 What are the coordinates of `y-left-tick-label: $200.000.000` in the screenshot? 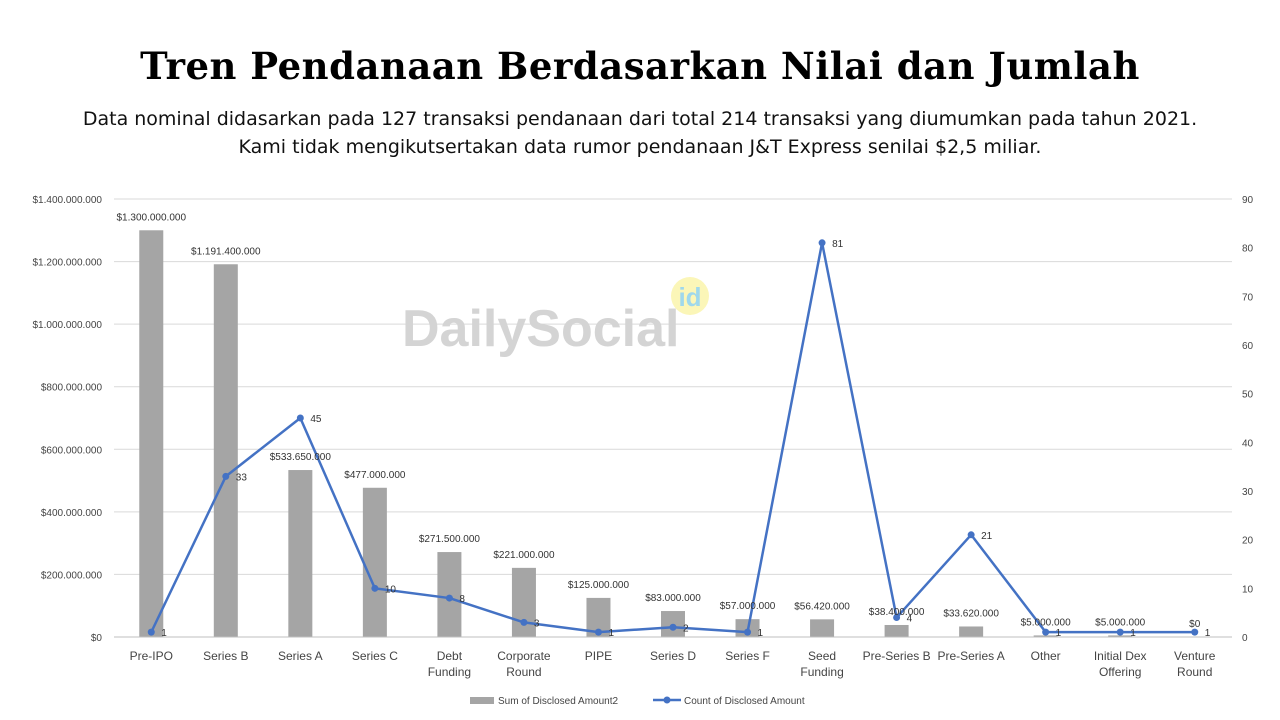 It's located at (72, 575).